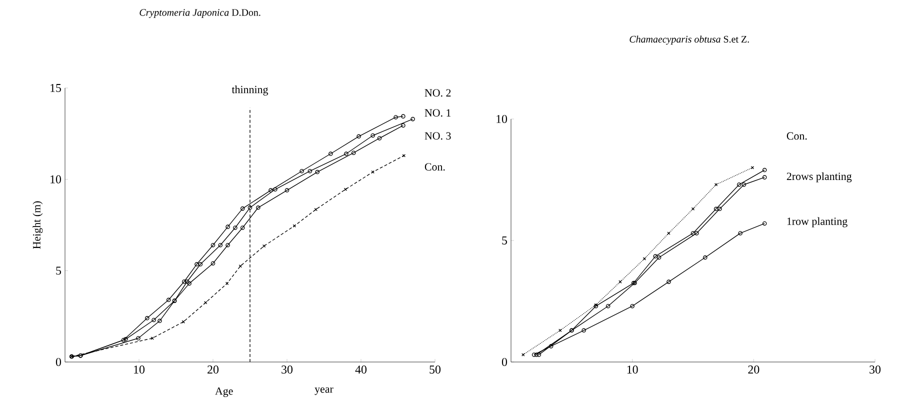  What do you see at coordinates (56, 88) in the screenshot?
I see `y-tick-label: 15` at bounding box center [56, 88].